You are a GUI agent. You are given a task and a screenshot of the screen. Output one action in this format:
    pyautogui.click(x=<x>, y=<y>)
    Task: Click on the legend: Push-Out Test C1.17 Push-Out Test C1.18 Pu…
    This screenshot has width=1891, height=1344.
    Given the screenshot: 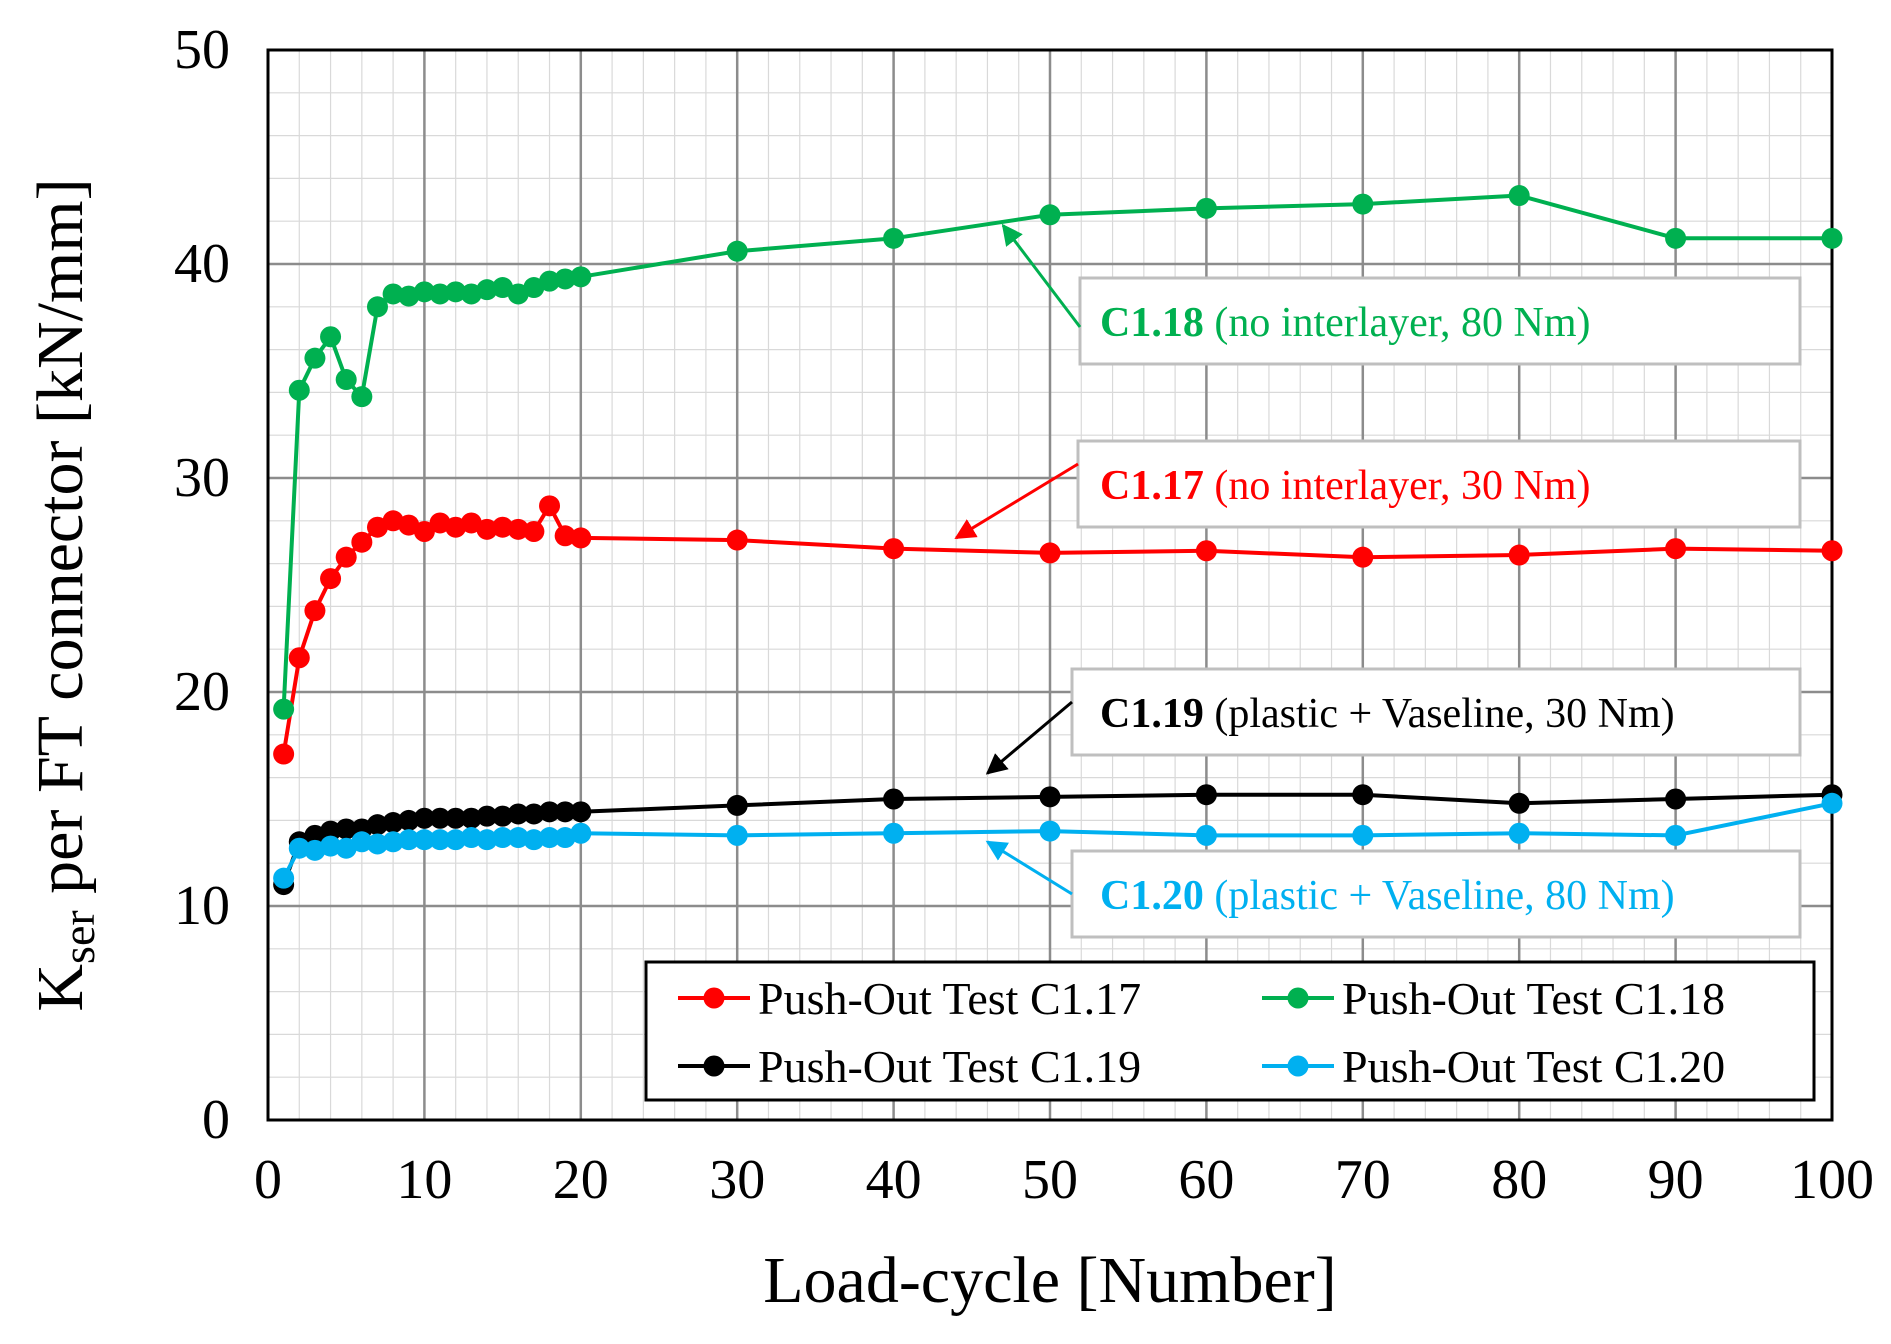 What is the action you would take?
    pyautogui.click(x=1230, y=1031)
    